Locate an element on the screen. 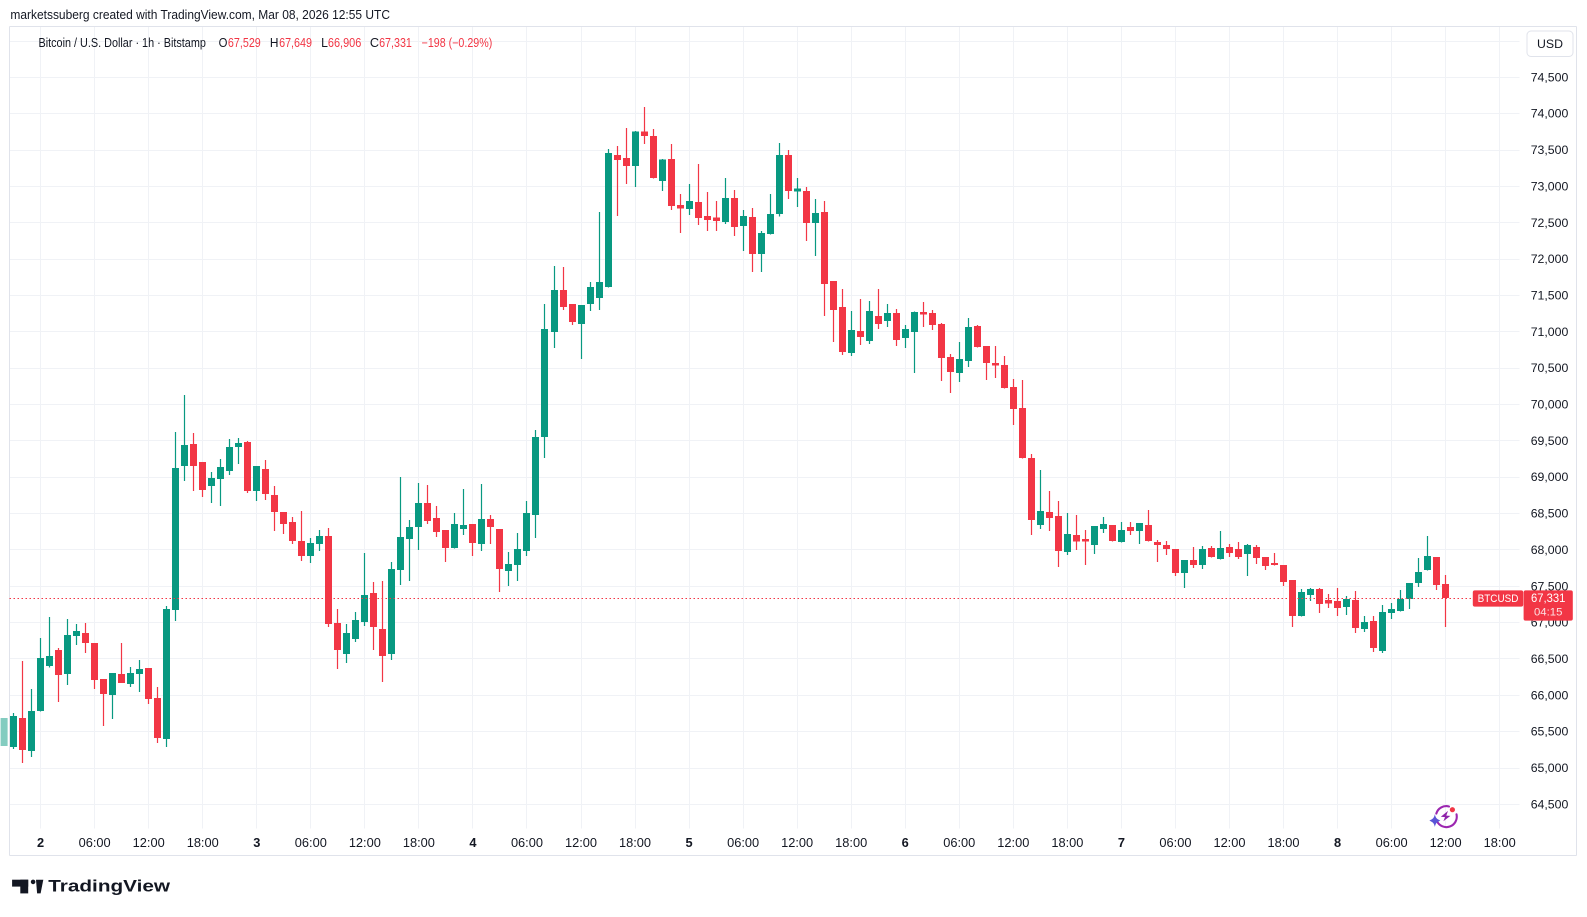 This screenshot has height=917, width=1587. svg-text: 66,000 is located at coordinates (1550, 695).